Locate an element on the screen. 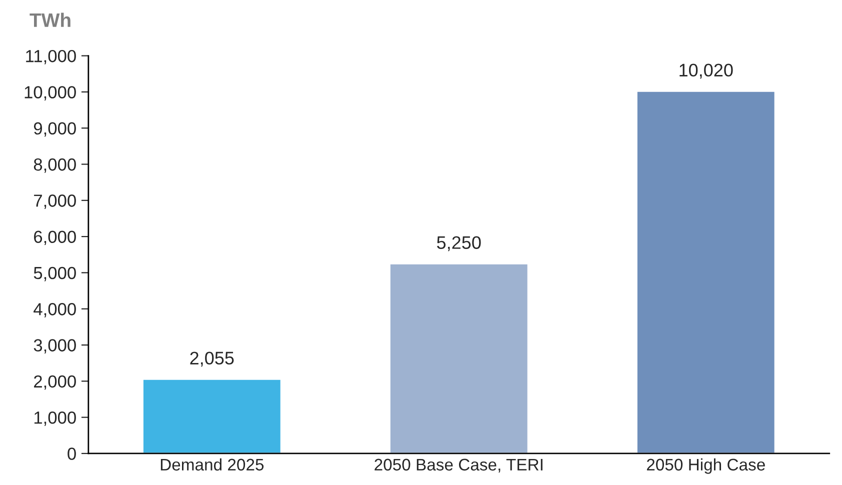 Image resolution: width=842 pixels, height=485 pixels. y-tick-label: 1,000 is located at coordinates (55, 418).